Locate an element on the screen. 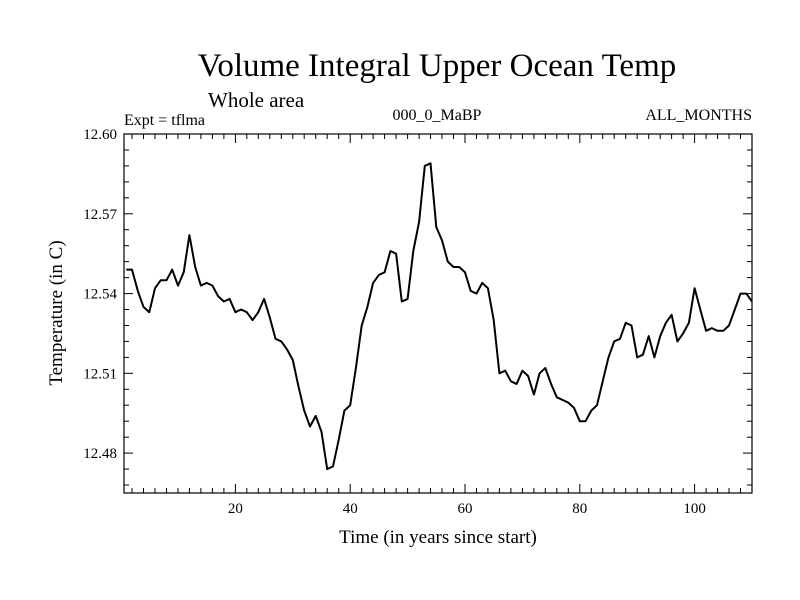 The width and height of the screenshot is (800, 600). x-tick-label: 20 is located at coordinates (235, 509).